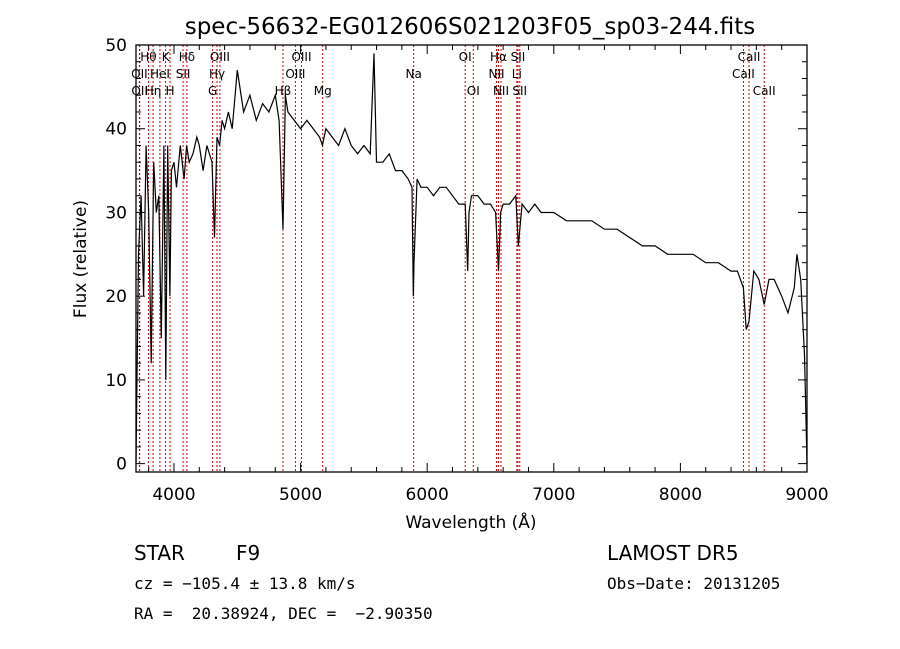  What do you see at coordinates (166, 57) in the screenshot?
I see `marker-label-5: K` at bounding box center [166, 57].